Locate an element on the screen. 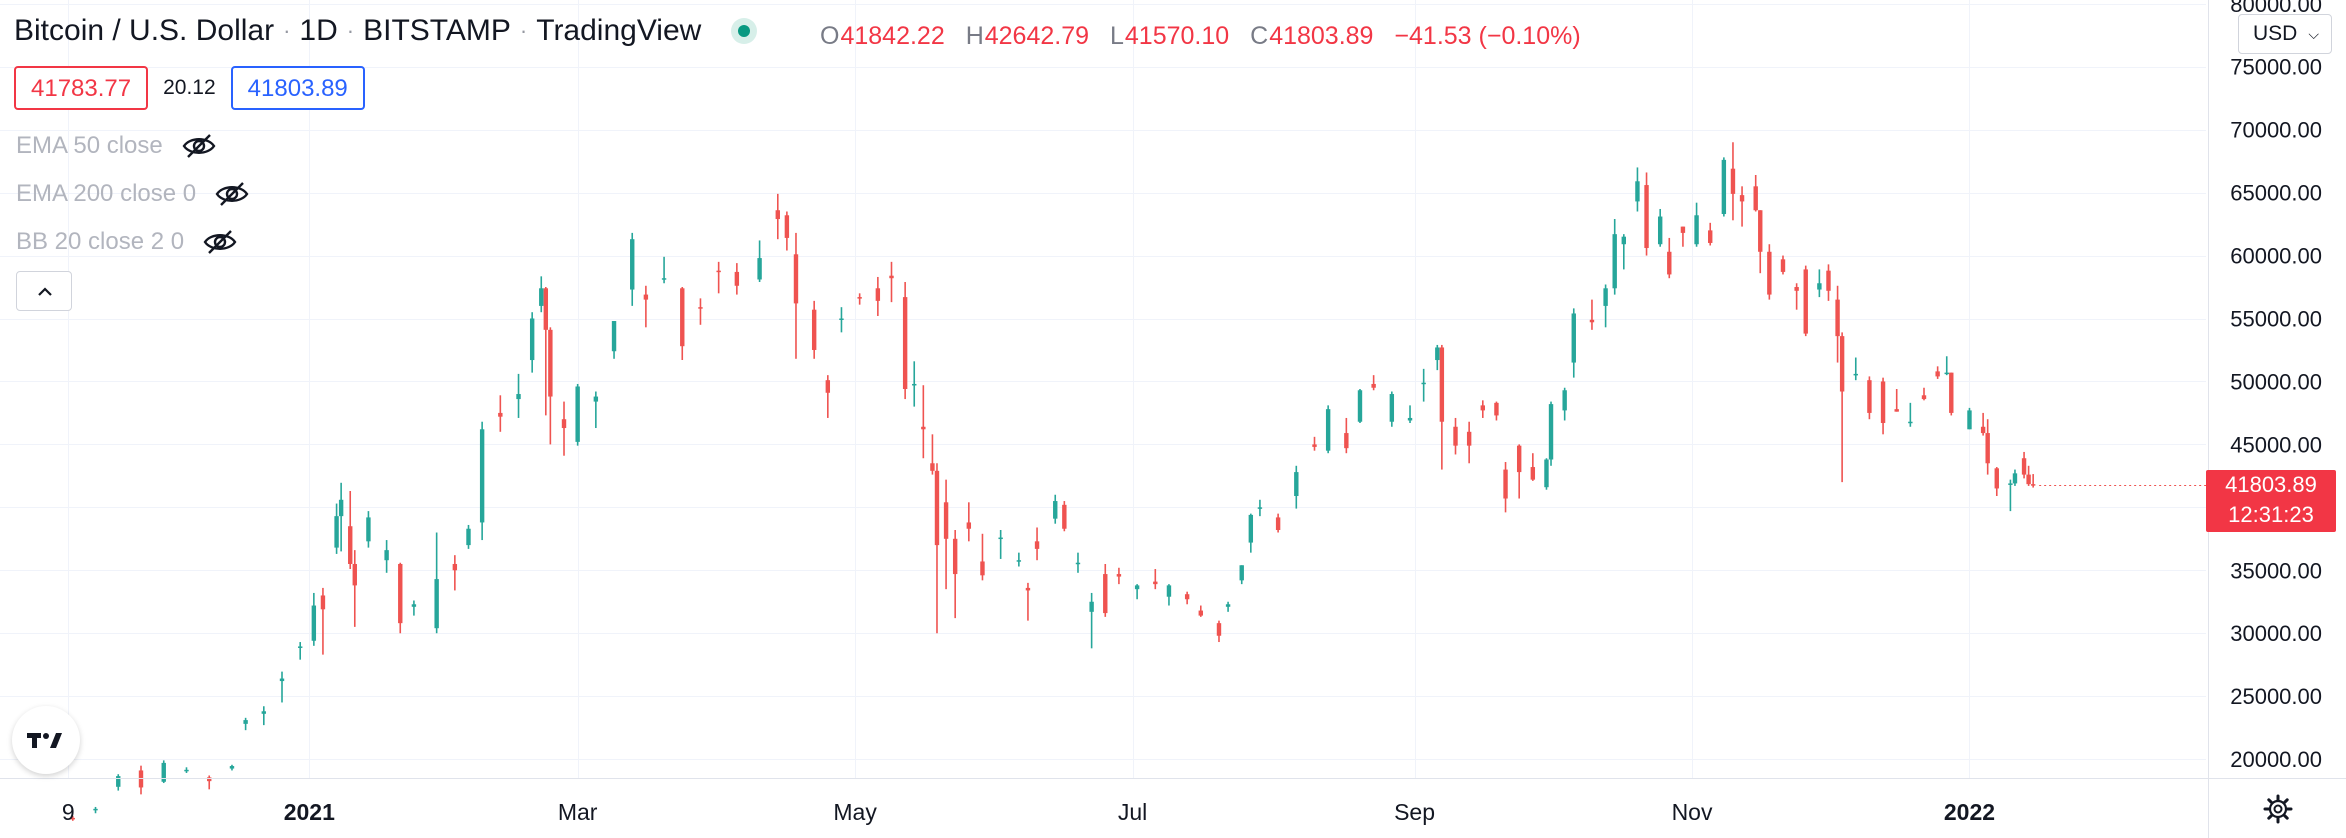 This screenshot has height=838, width=2346. tradingview-logo-icon is located at coordinates (44, 740).